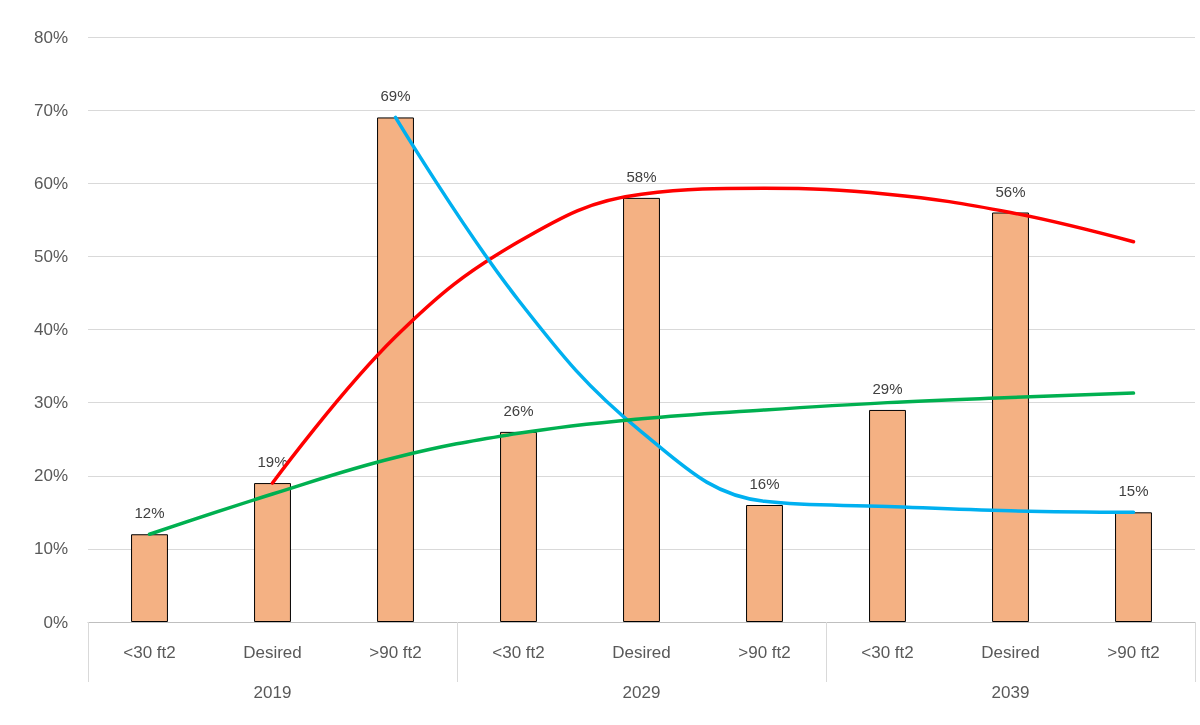 The image size is (1200, 725). Describe the element at coordinates (50, 549) in the screenshot. I see `y-tick-label: 10%` at that location.